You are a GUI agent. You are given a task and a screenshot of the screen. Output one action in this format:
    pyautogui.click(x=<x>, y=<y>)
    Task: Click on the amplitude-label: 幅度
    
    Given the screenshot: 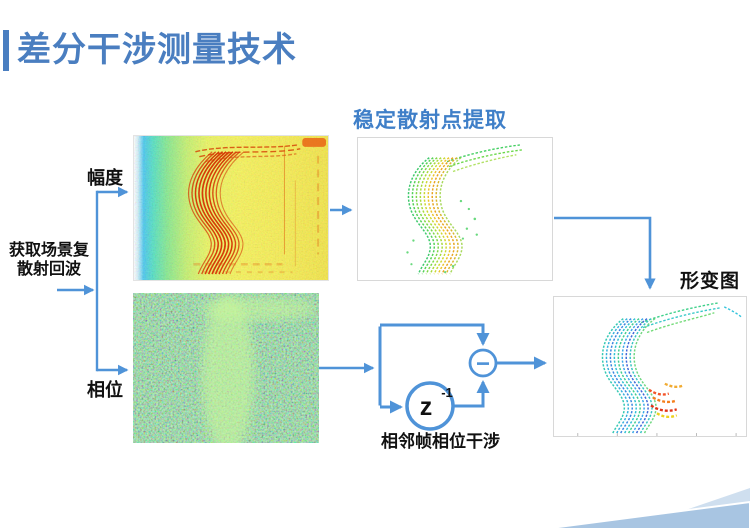 What is the action you would take?
    pyautogui.click(x=105, y=178)
    